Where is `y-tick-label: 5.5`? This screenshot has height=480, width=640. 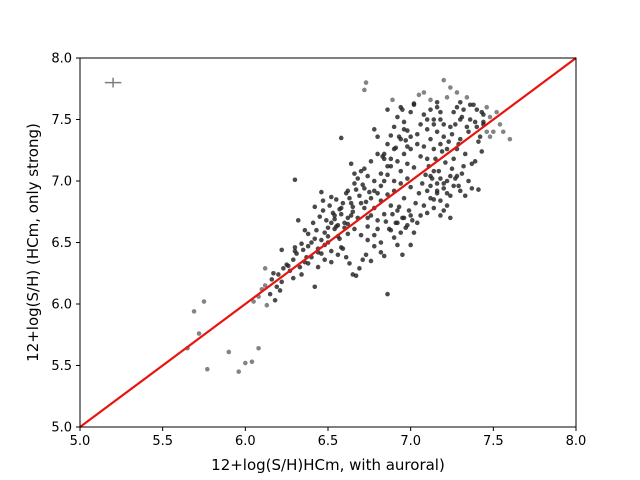 y-tick-label: 5.5 is located at coordinates (61, 366).